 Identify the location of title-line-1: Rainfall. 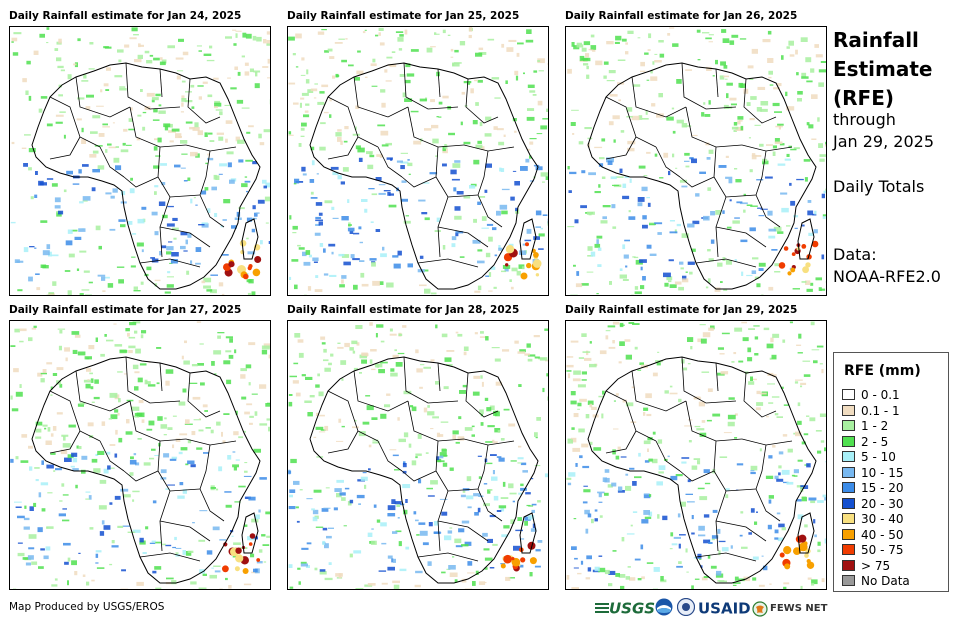
(876, 40).